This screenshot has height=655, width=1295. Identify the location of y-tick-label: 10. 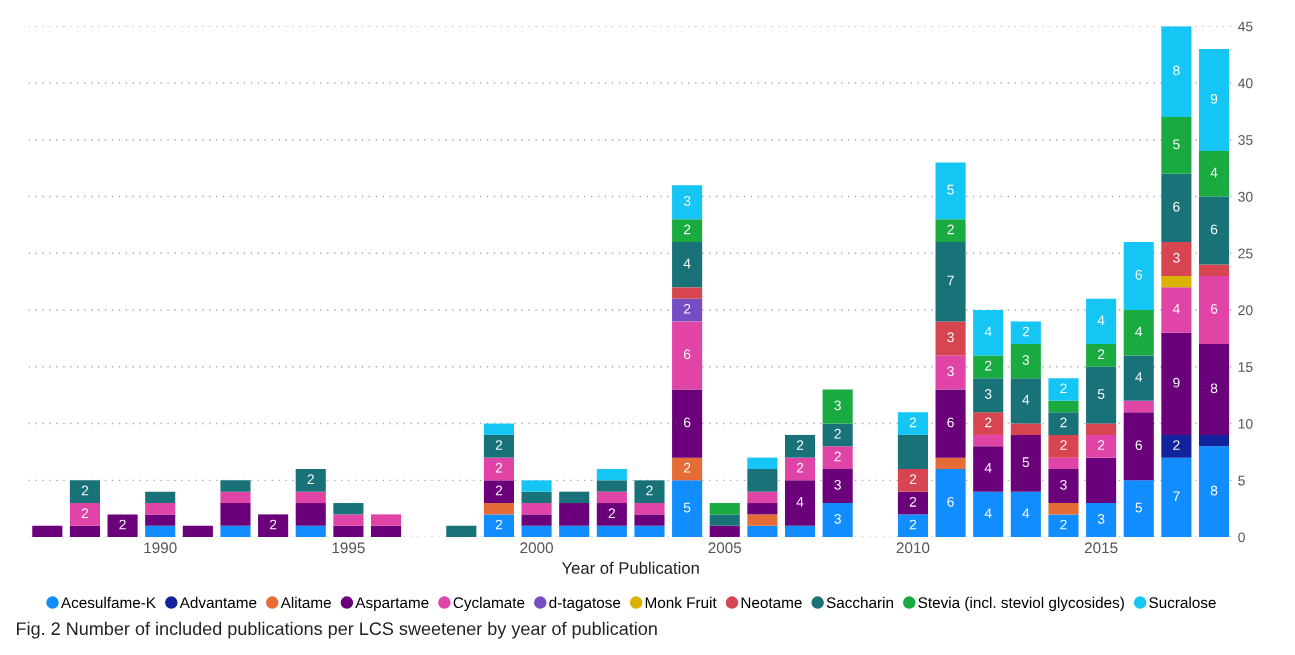
(1245, 423).